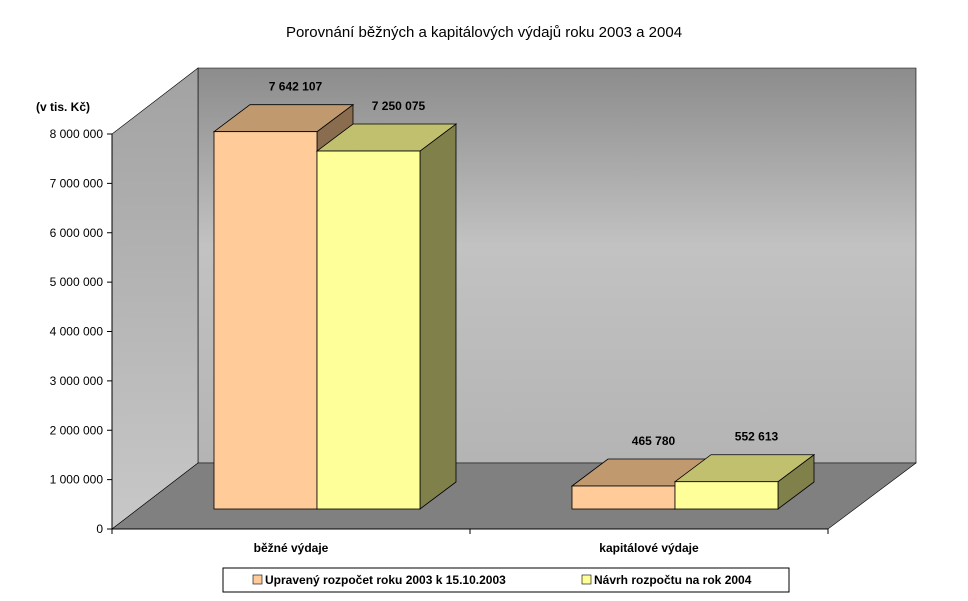  I want to click on legend-label-series-2: Návrh rozpočtu na rok 2004, so click(673, 580).